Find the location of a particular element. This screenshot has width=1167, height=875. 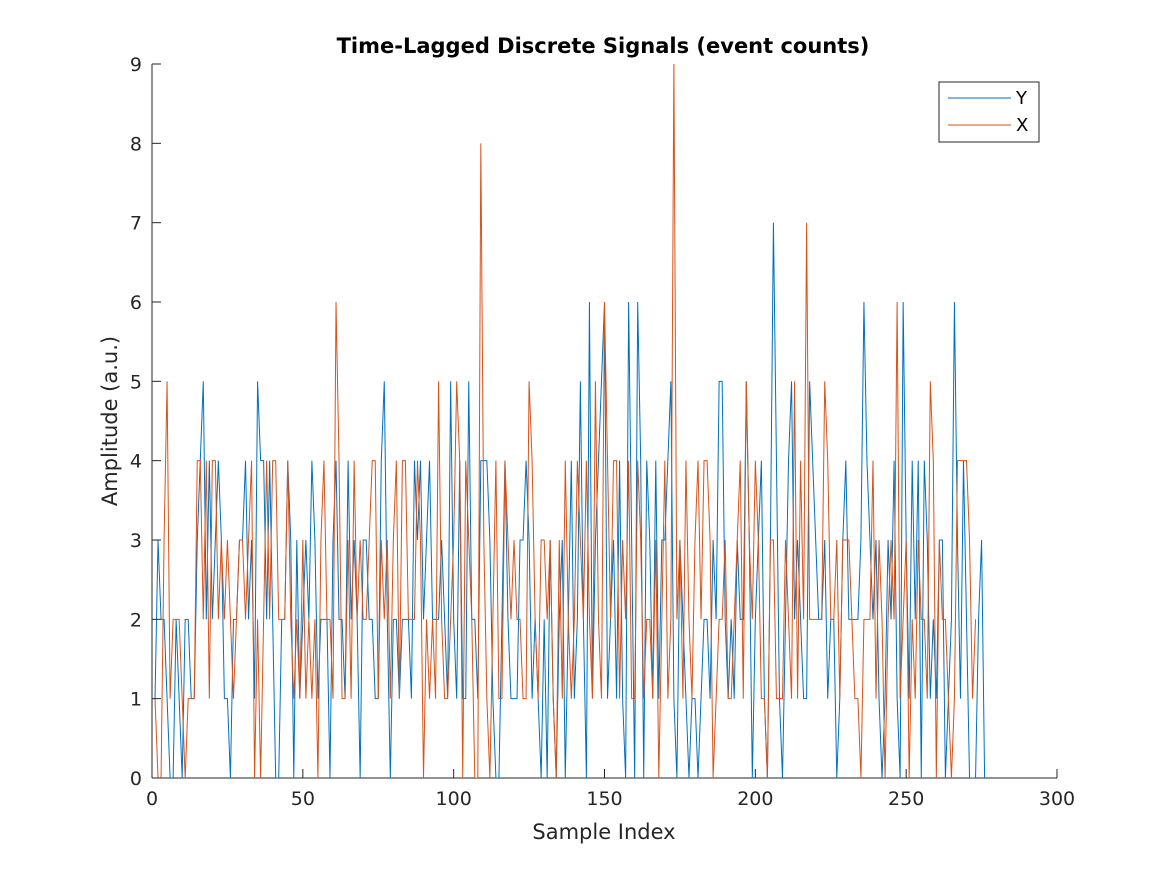

x-tick-label: 300 is located at coordinates (1057, 799).